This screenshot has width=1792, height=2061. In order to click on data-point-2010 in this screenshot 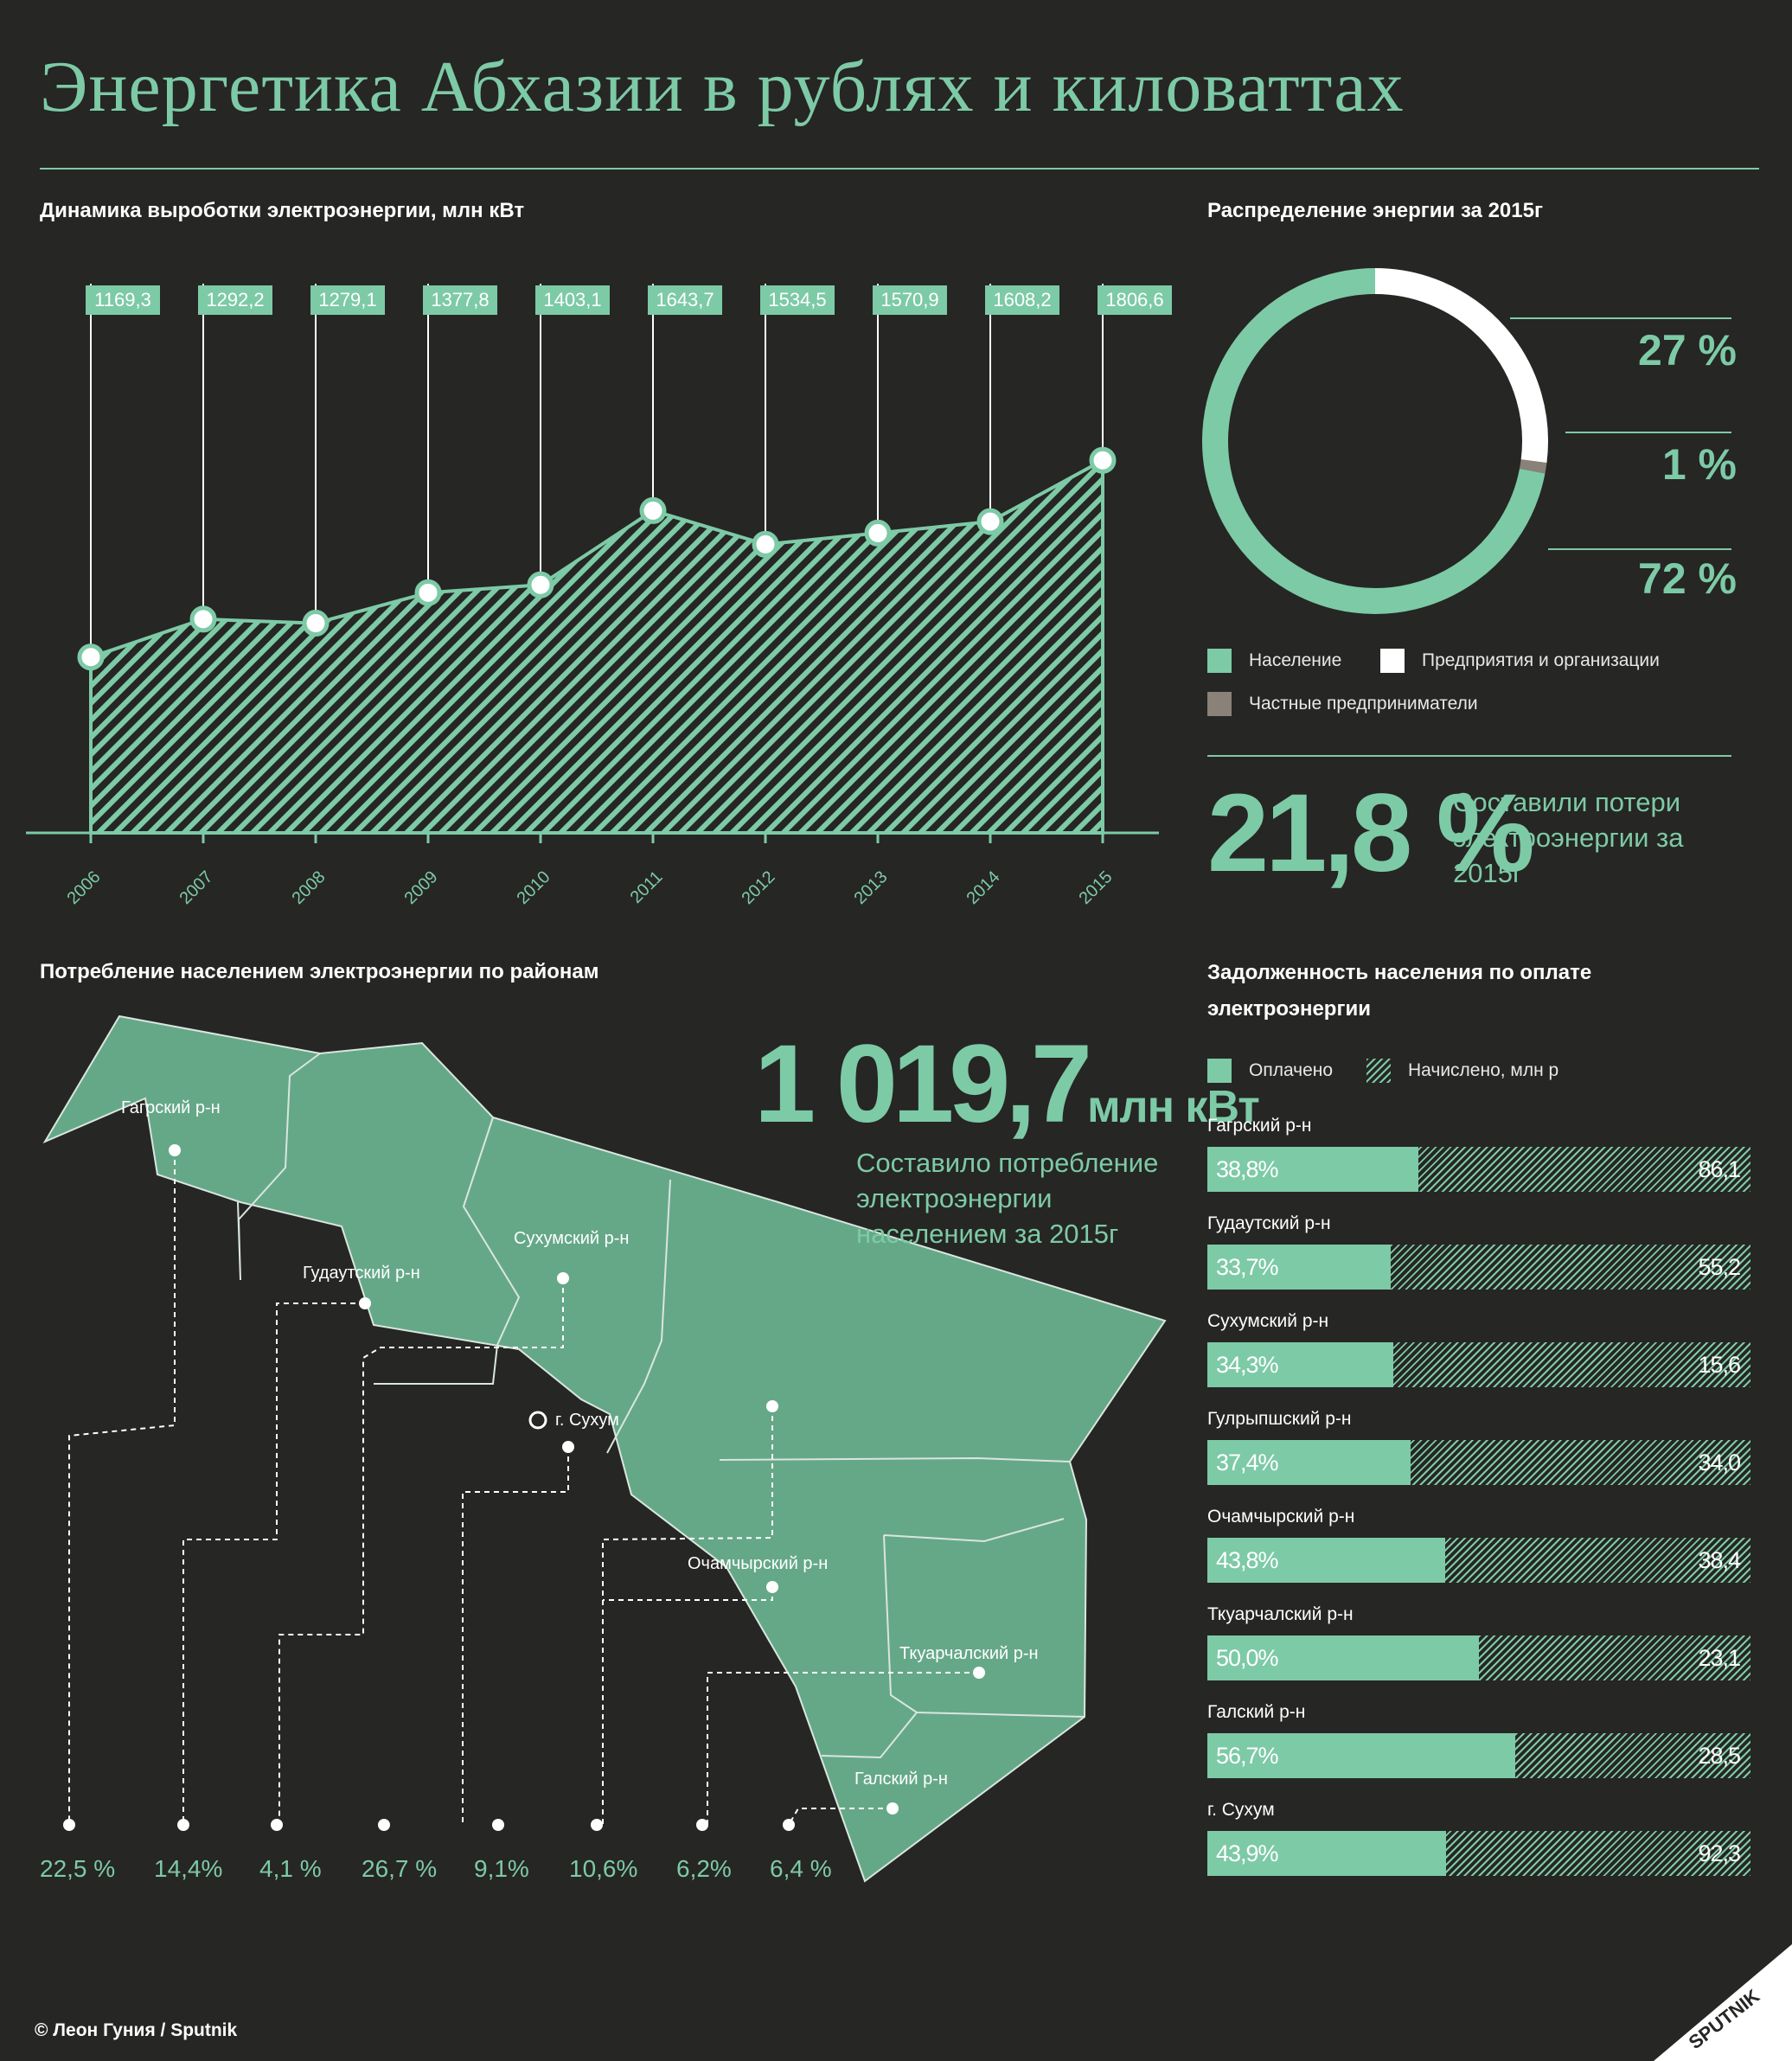, I will do `click(540, 584)`.